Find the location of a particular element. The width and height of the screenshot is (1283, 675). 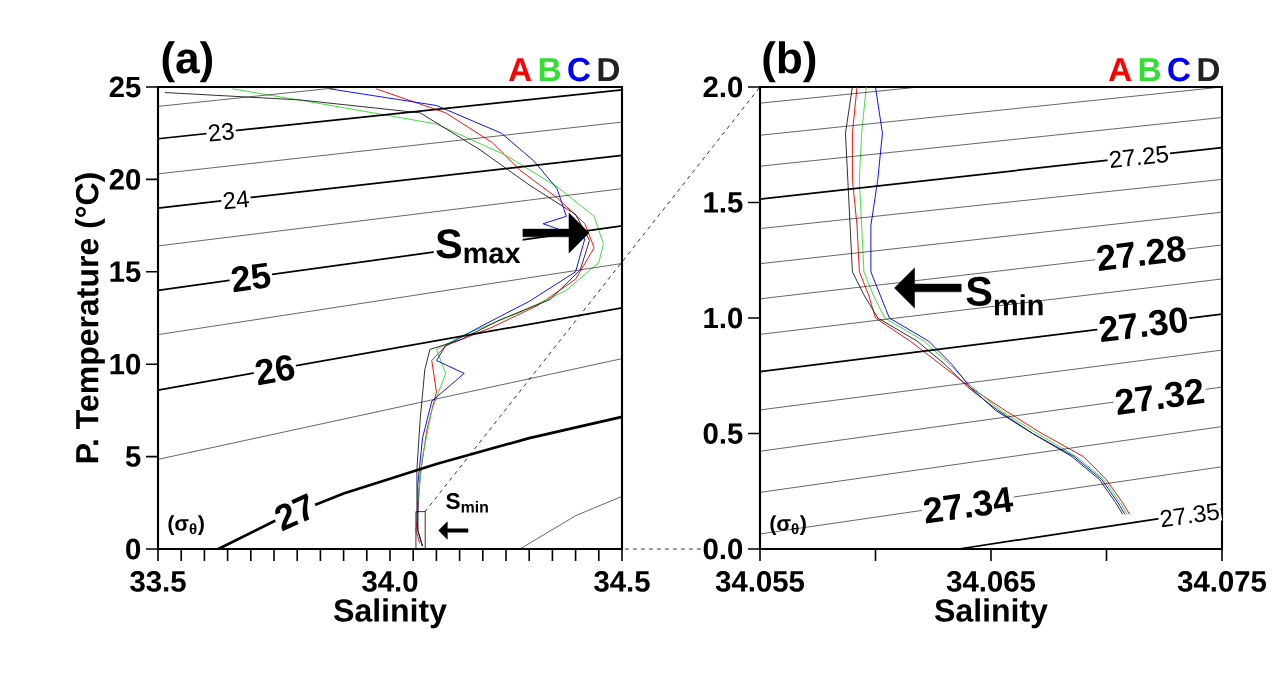

annotation: 23 is located at coordinates (221, 132).